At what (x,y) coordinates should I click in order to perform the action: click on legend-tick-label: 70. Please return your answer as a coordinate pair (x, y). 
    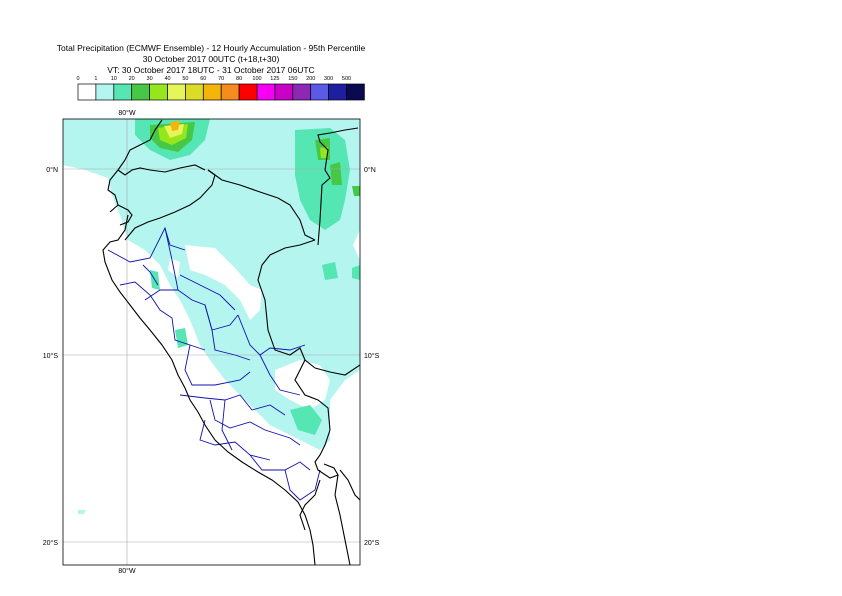
    Looking at the image, I should click on (221, 79).